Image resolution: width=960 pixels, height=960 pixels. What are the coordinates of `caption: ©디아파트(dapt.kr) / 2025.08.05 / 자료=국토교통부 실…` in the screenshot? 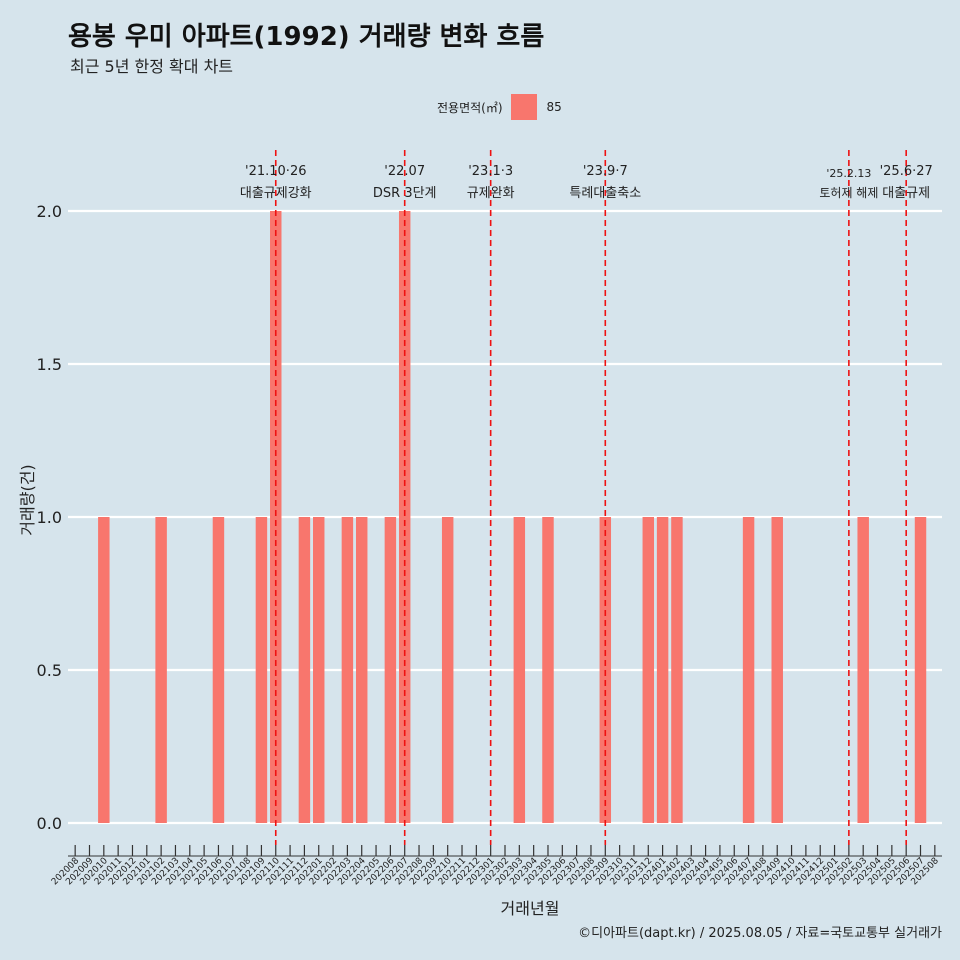 It's located at (760, 933).